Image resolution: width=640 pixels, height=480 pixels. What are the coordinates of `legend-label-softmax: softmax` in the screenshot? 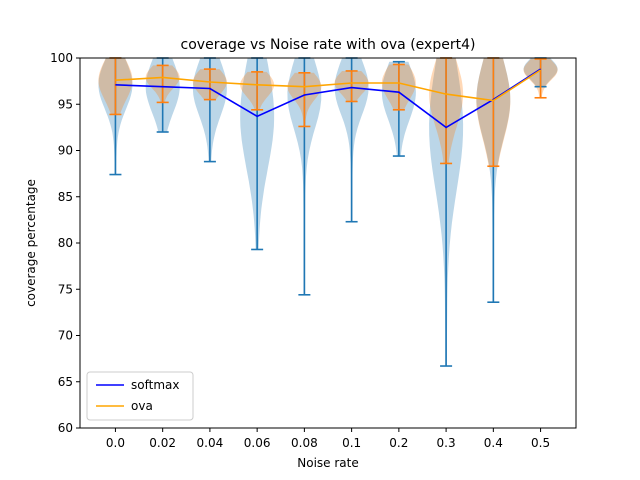 It's located at (155, 385).